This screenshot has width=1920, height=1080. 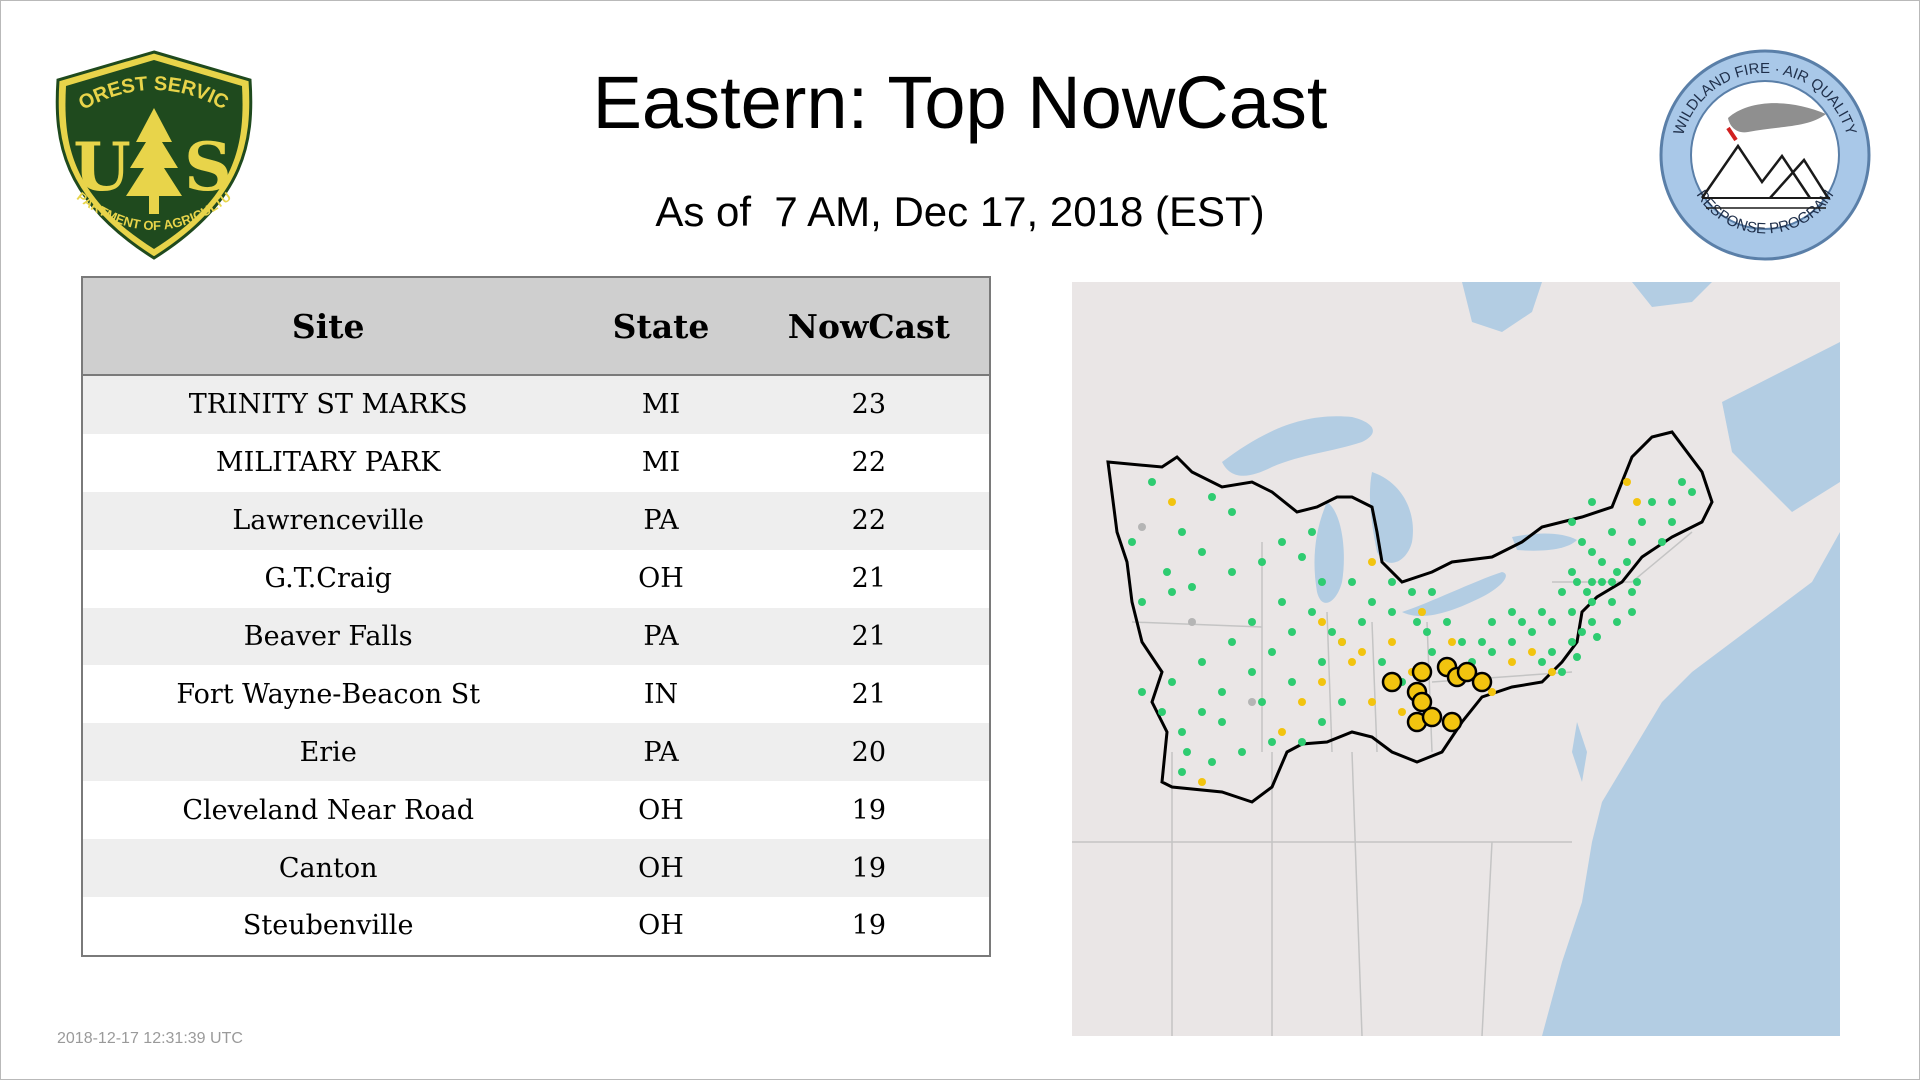 I want to click on cell-site: G.T.Craig, so click(x=328, y=578).